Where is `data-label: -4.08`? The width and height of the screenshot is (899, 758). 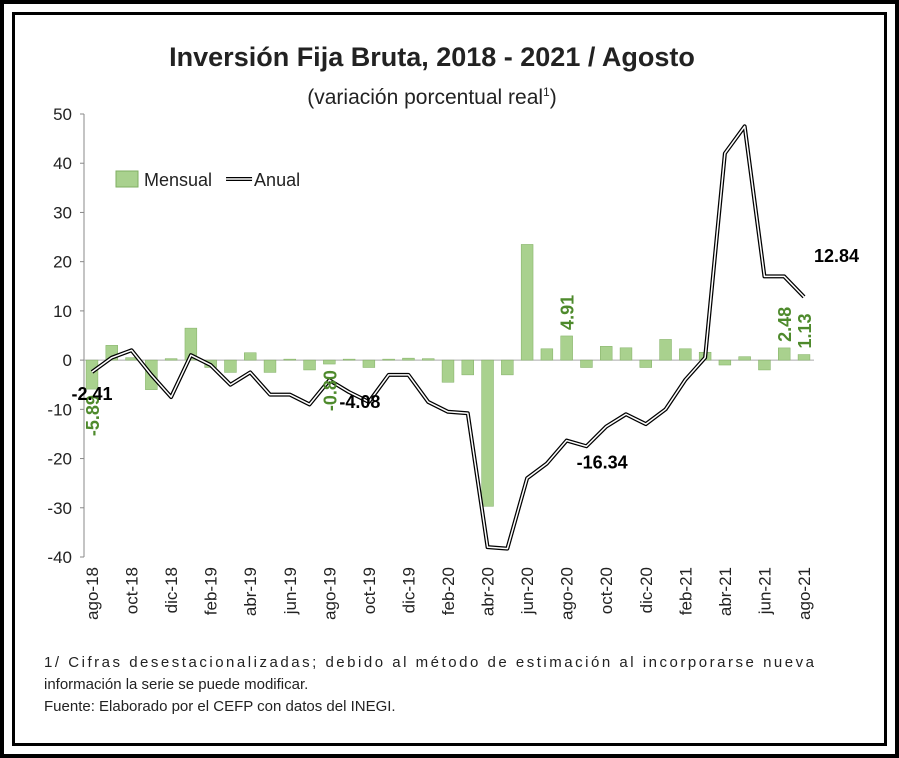
data-label: -4.08 is located at coordinates (359, 402).